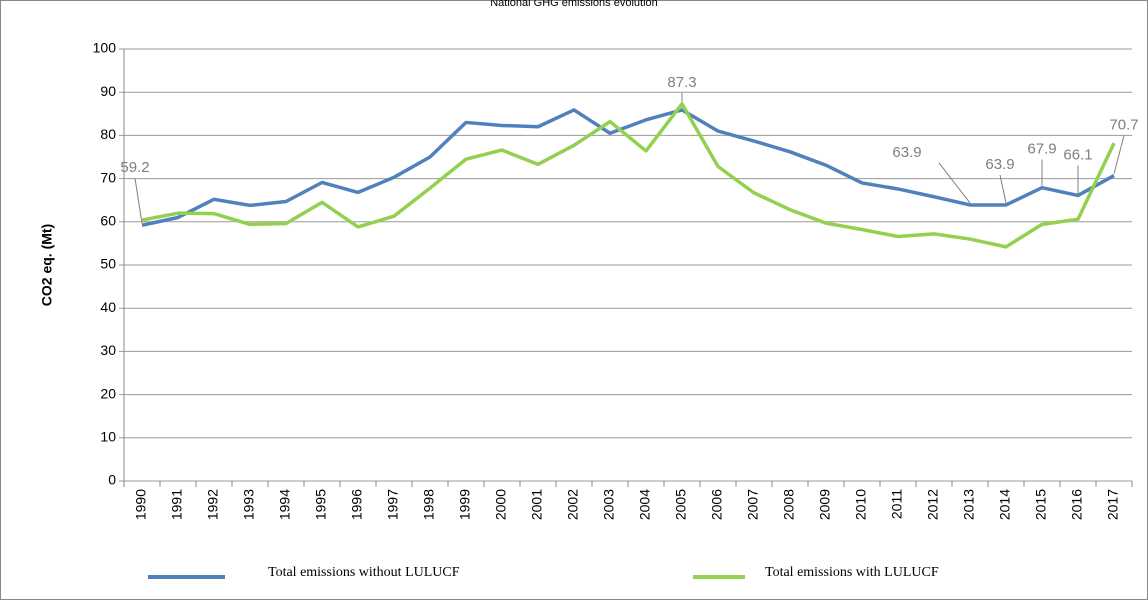 Image resolution: width=1148 pixels, height=605 pixels. What do you see at coordinates (1041, 504) in the screenshot?
I see `x-tick-label: 2015` at bounding box center [1041, 504].